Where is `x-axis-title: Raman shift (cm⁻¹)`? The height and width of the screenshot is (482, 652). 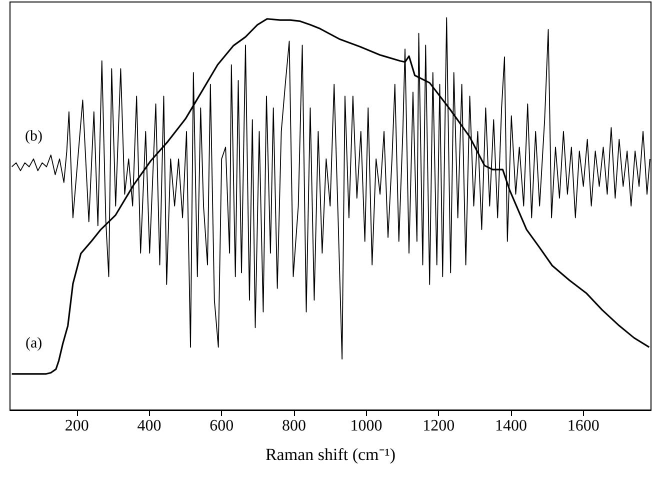 x-axis-title: Raman shift (cm⁻¹) is located at coordinates (330, 454).